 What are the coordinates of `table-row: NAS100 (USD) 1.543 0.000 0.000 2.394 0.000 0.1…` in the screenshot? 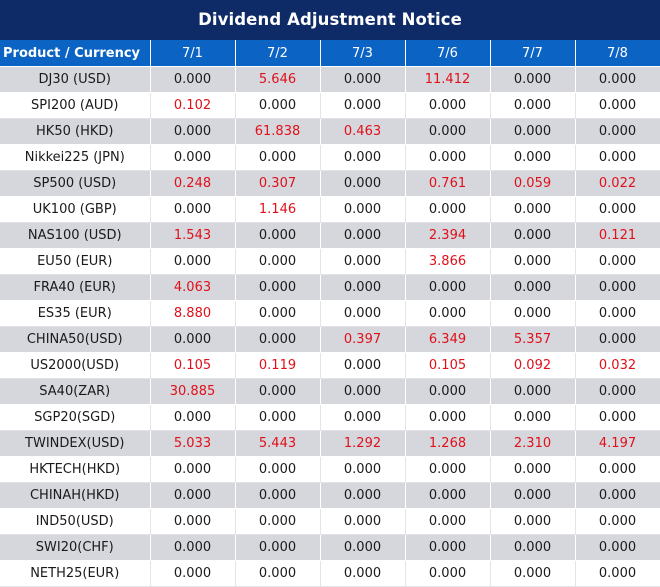 It's located at (330, 235).